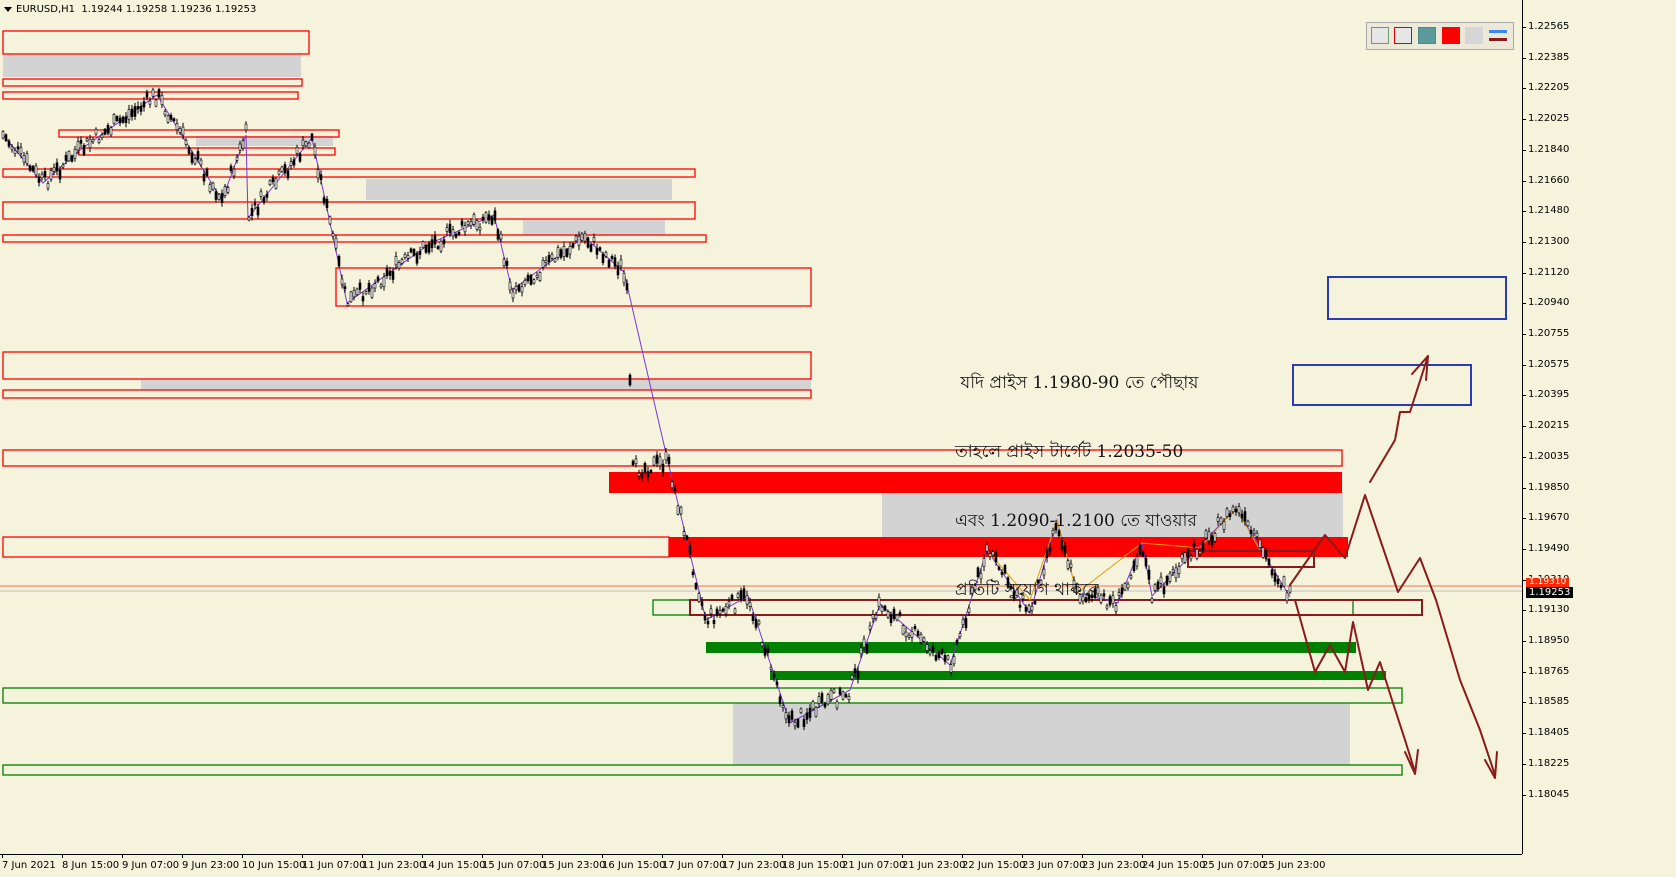  I want to click on green-zone, so click(702, 695).